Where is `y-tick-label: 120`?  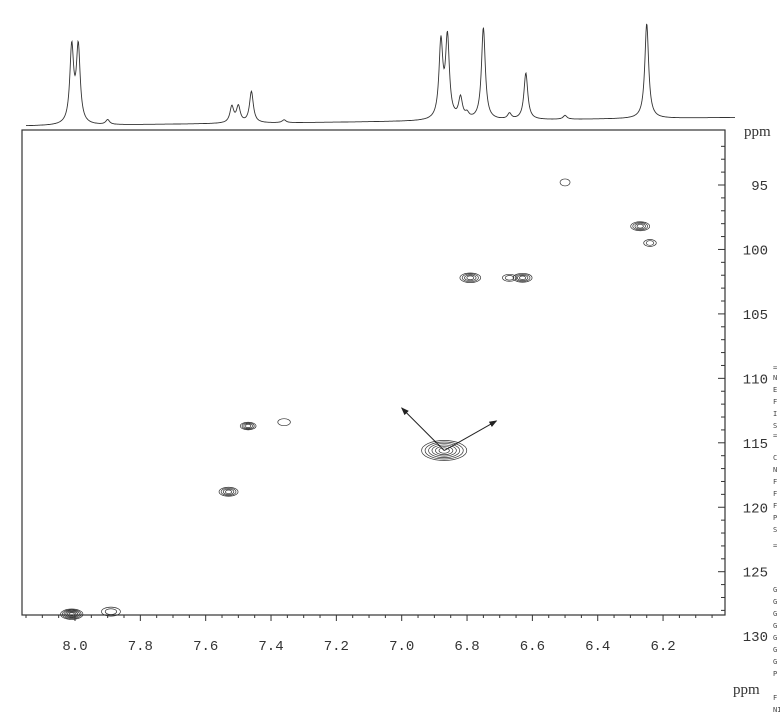 y-tick-label: 120 is located at coordinates (755, 509).